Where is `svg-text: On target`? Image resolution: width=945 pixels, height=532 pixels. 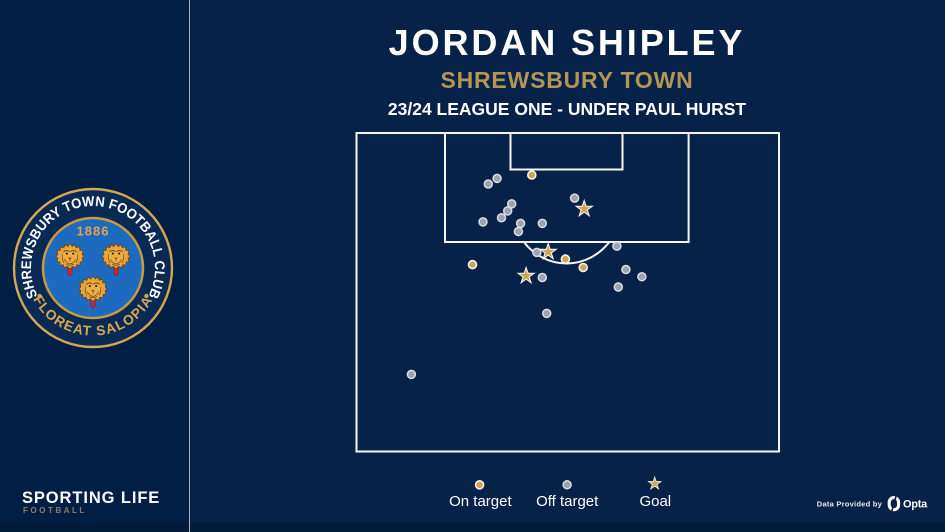 svg-text: On target is located at coordinates (480, 501).